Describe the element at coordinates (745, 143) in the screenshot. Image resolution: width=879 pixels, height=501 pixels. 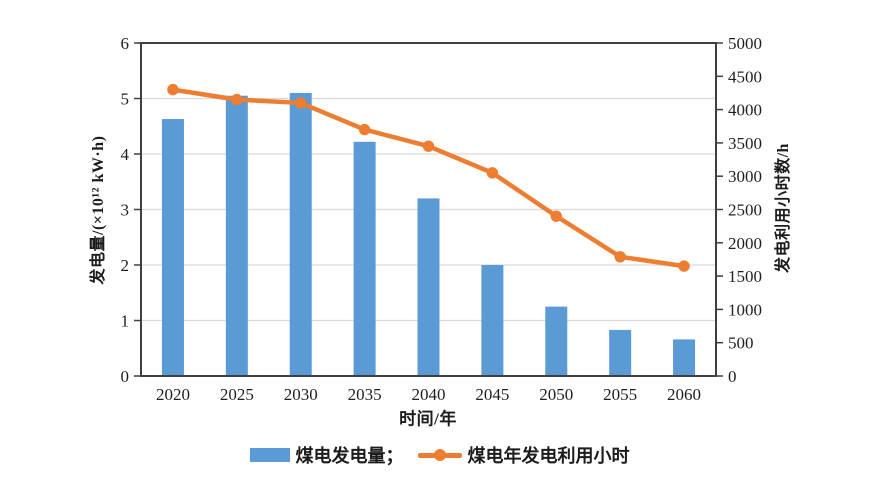
I see `right-tick-label: 3500` at that location.